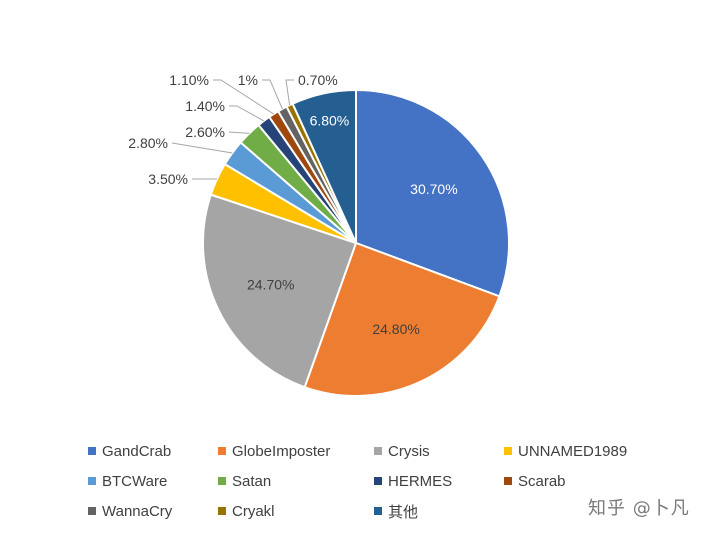 The image size is (720, 537). What do you see at coordinates (324, 166) in the screenshot?
I see `pie-slice-其他` at bounding box center [324, 166].